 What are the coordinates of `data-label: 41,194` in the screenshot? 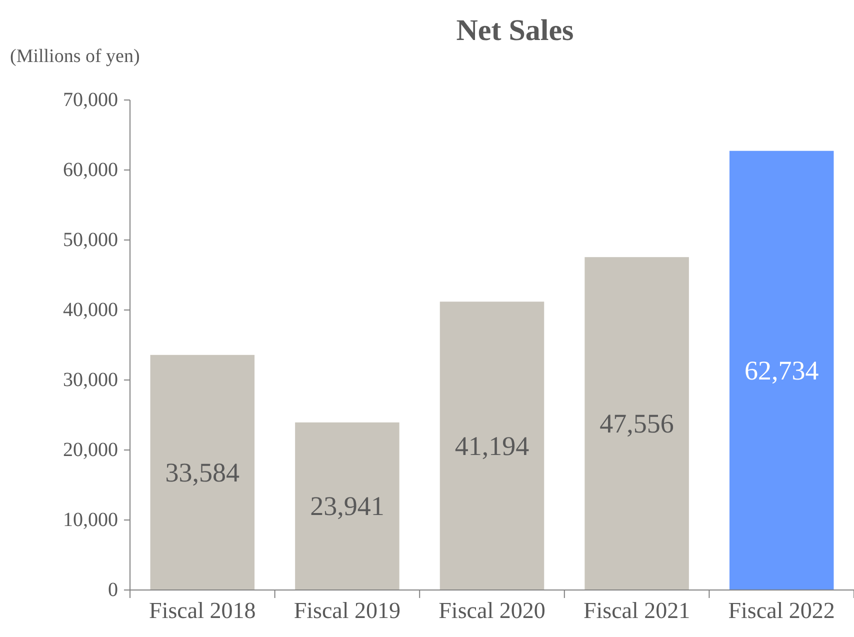 It's located at (492, 445).